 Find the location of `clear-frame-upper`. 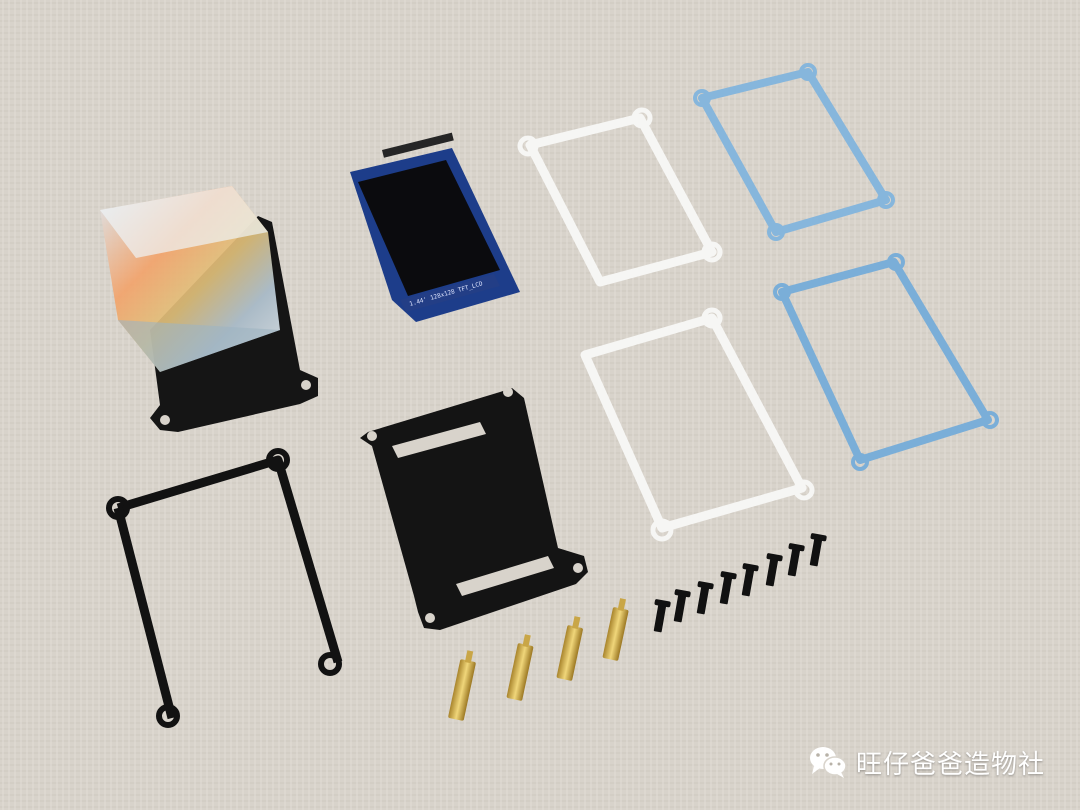

clear-frame-upper is located at coordinates (620, 197).